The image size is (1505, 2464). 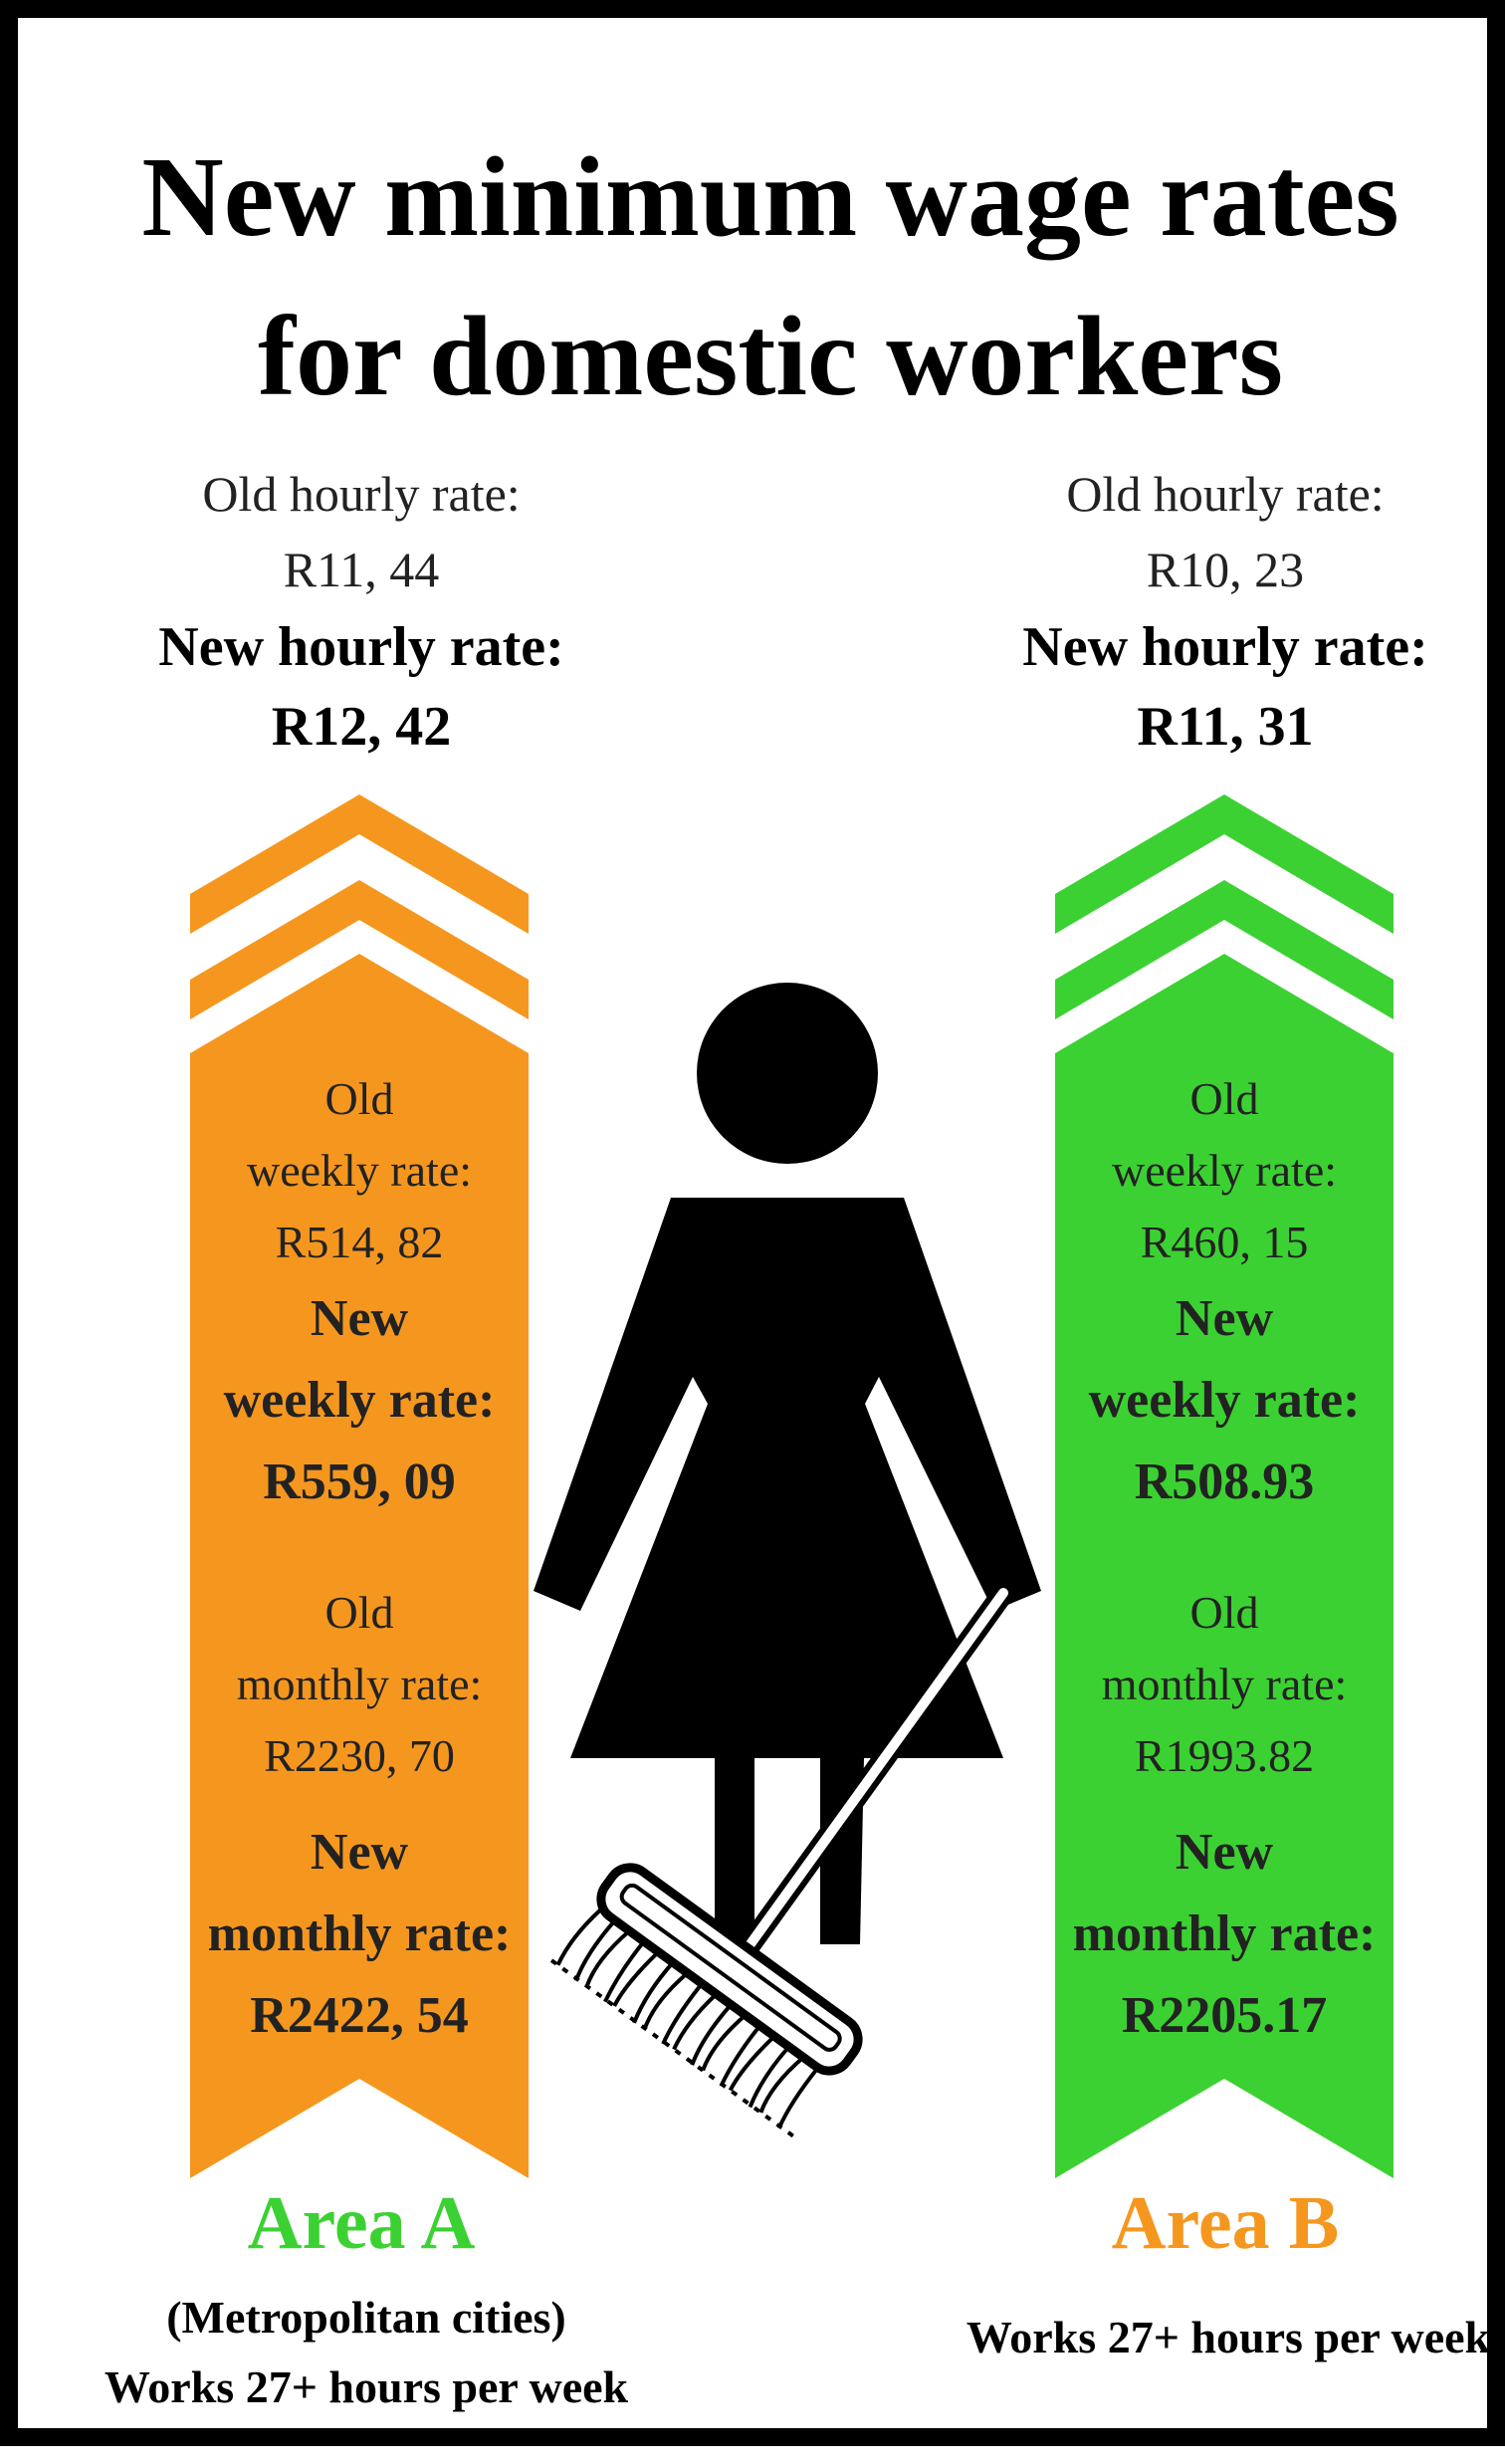 I want to click on title-line-2: for domestic workers, so click(x=770, y=356).